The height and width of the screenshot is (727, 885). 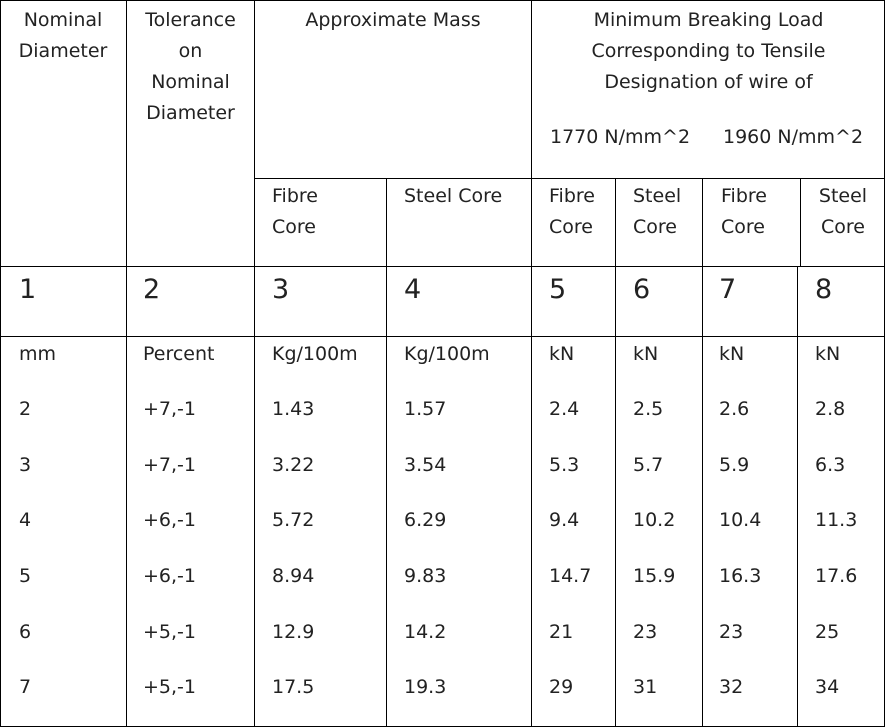 I want to click on unit-cell: mm, so click(x=38, y=354).